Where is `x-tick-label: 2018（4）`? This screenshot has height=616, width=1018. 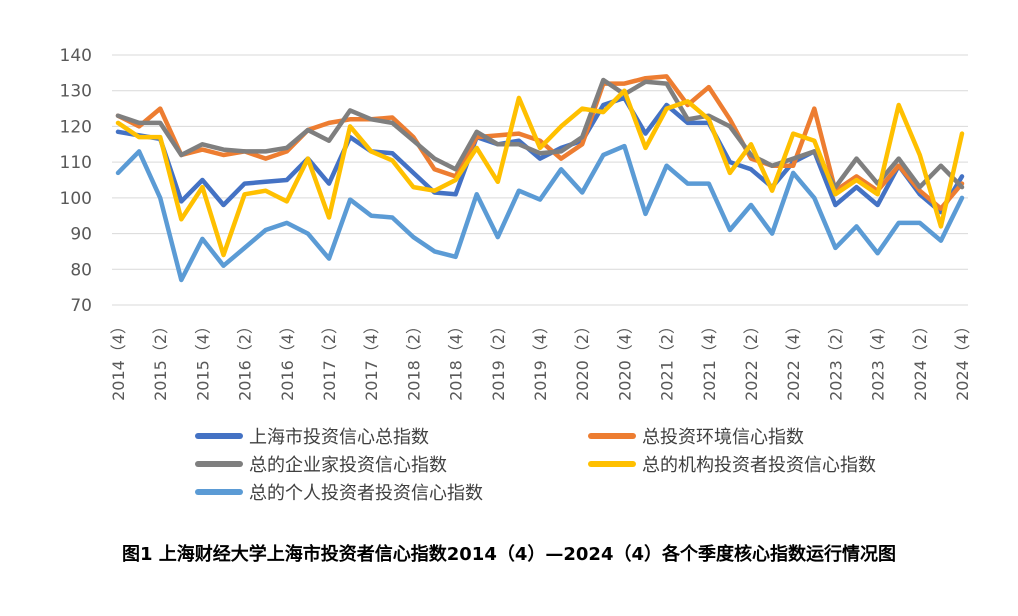 x-tick-label: 2018（4） is located at coordinates (456, 359).